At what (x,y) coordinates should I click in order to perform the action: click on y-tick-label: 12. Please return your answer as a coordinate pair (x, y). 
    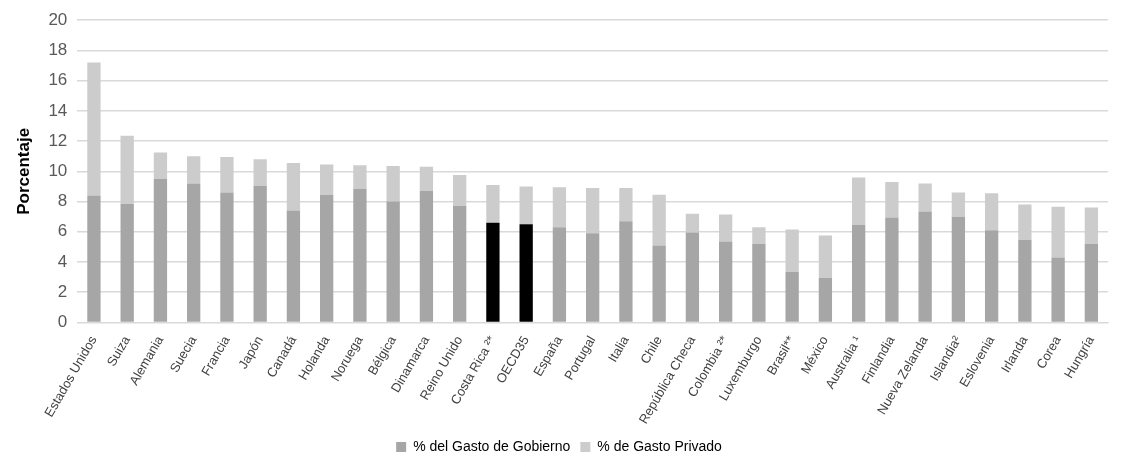
    Looking at the image, I should click on (58, 140).